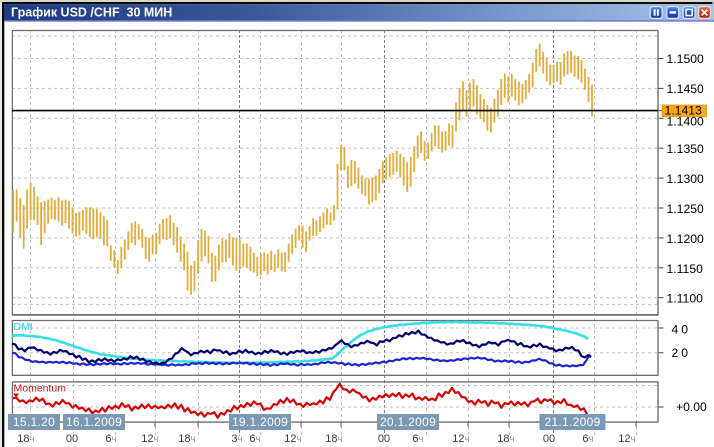 The image size is (714, 447). What do you see at coordinates (685, 299) in the screenshot?
I see `svg-text: 1.1100` at bounding box center [685, 299].